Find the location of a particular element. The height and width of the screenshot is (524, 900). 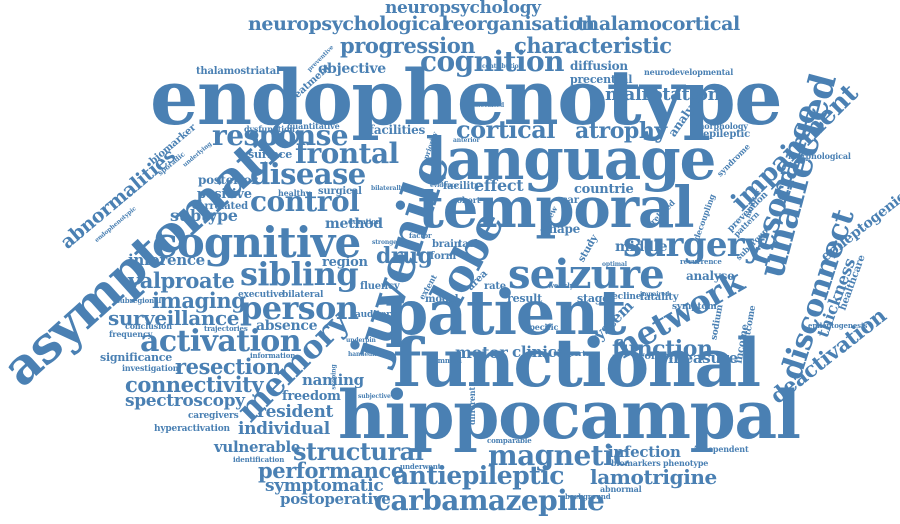

word-weekly: weekly is located at coordinates (561, 285).